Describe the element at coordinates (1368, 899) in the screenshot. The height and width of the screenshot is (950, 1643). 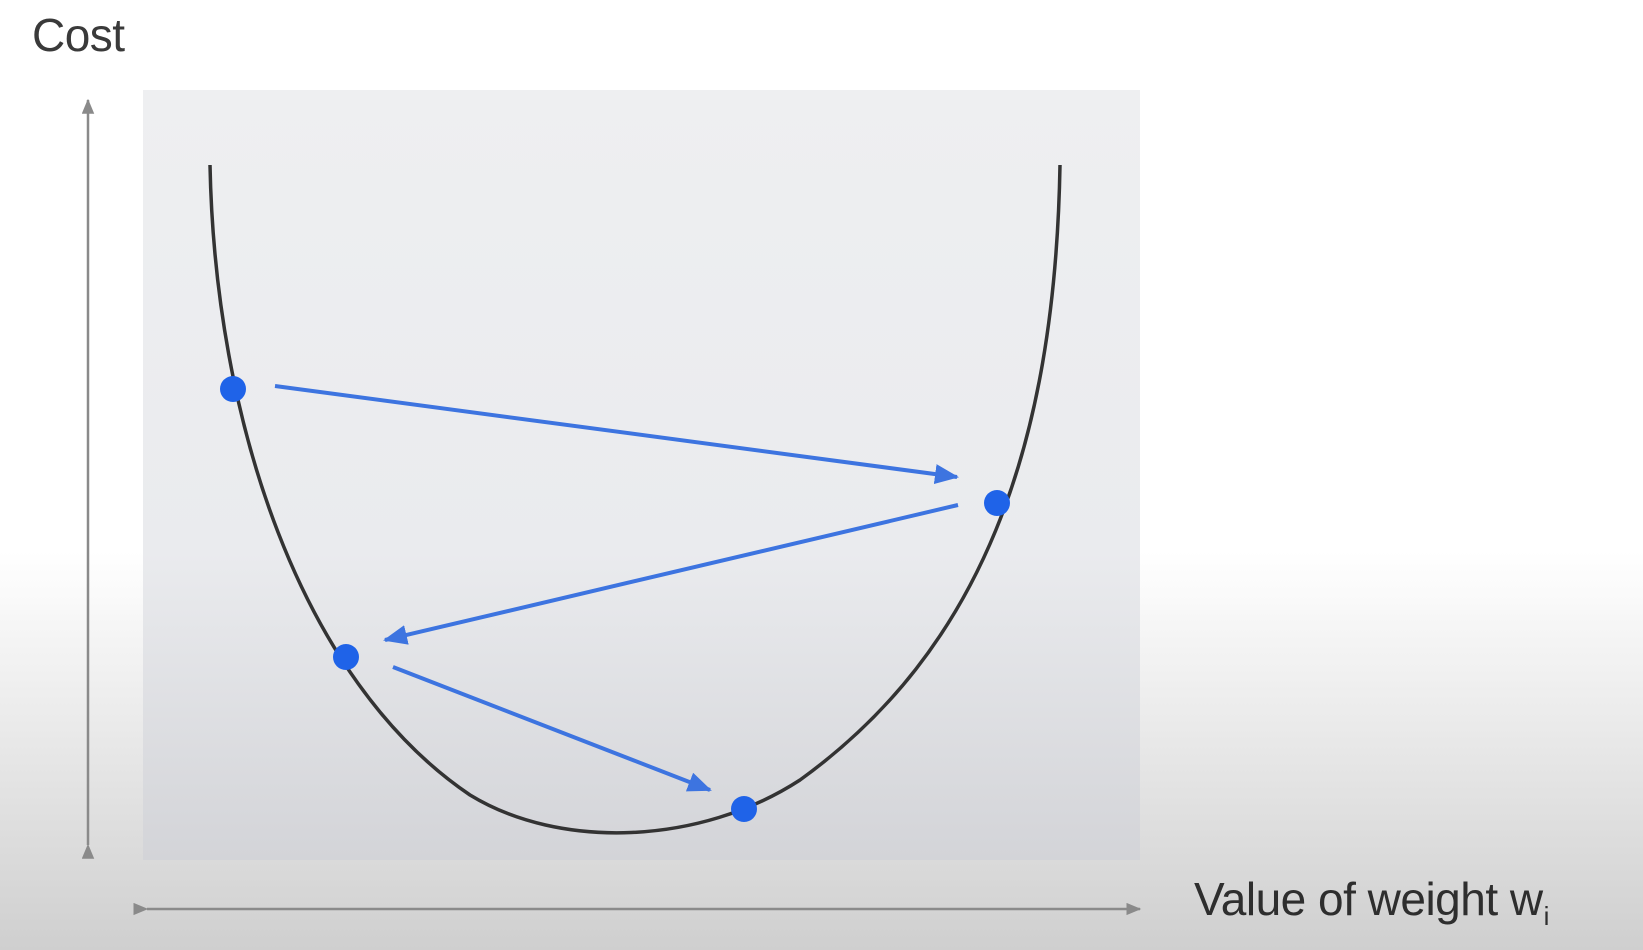
I see `x-axis-label-text: Value of weight w` at that location.